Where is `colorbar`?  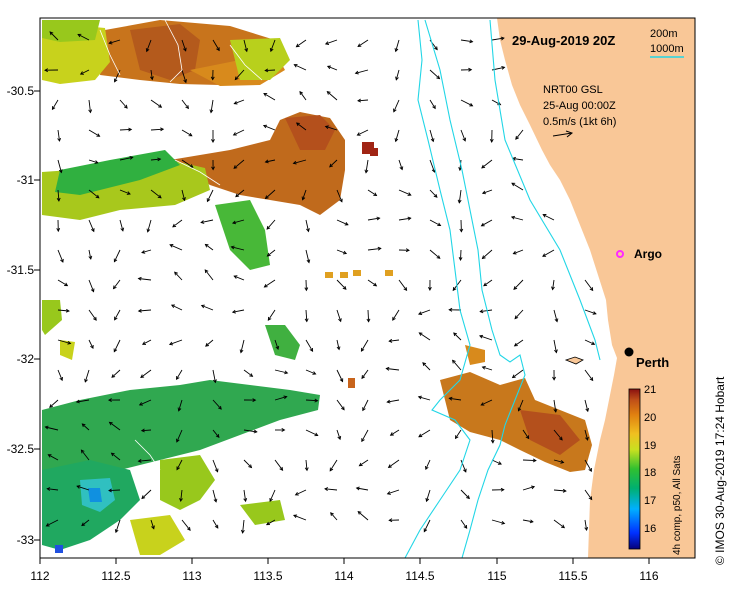 colorbar is located at coordinates (634, 469).